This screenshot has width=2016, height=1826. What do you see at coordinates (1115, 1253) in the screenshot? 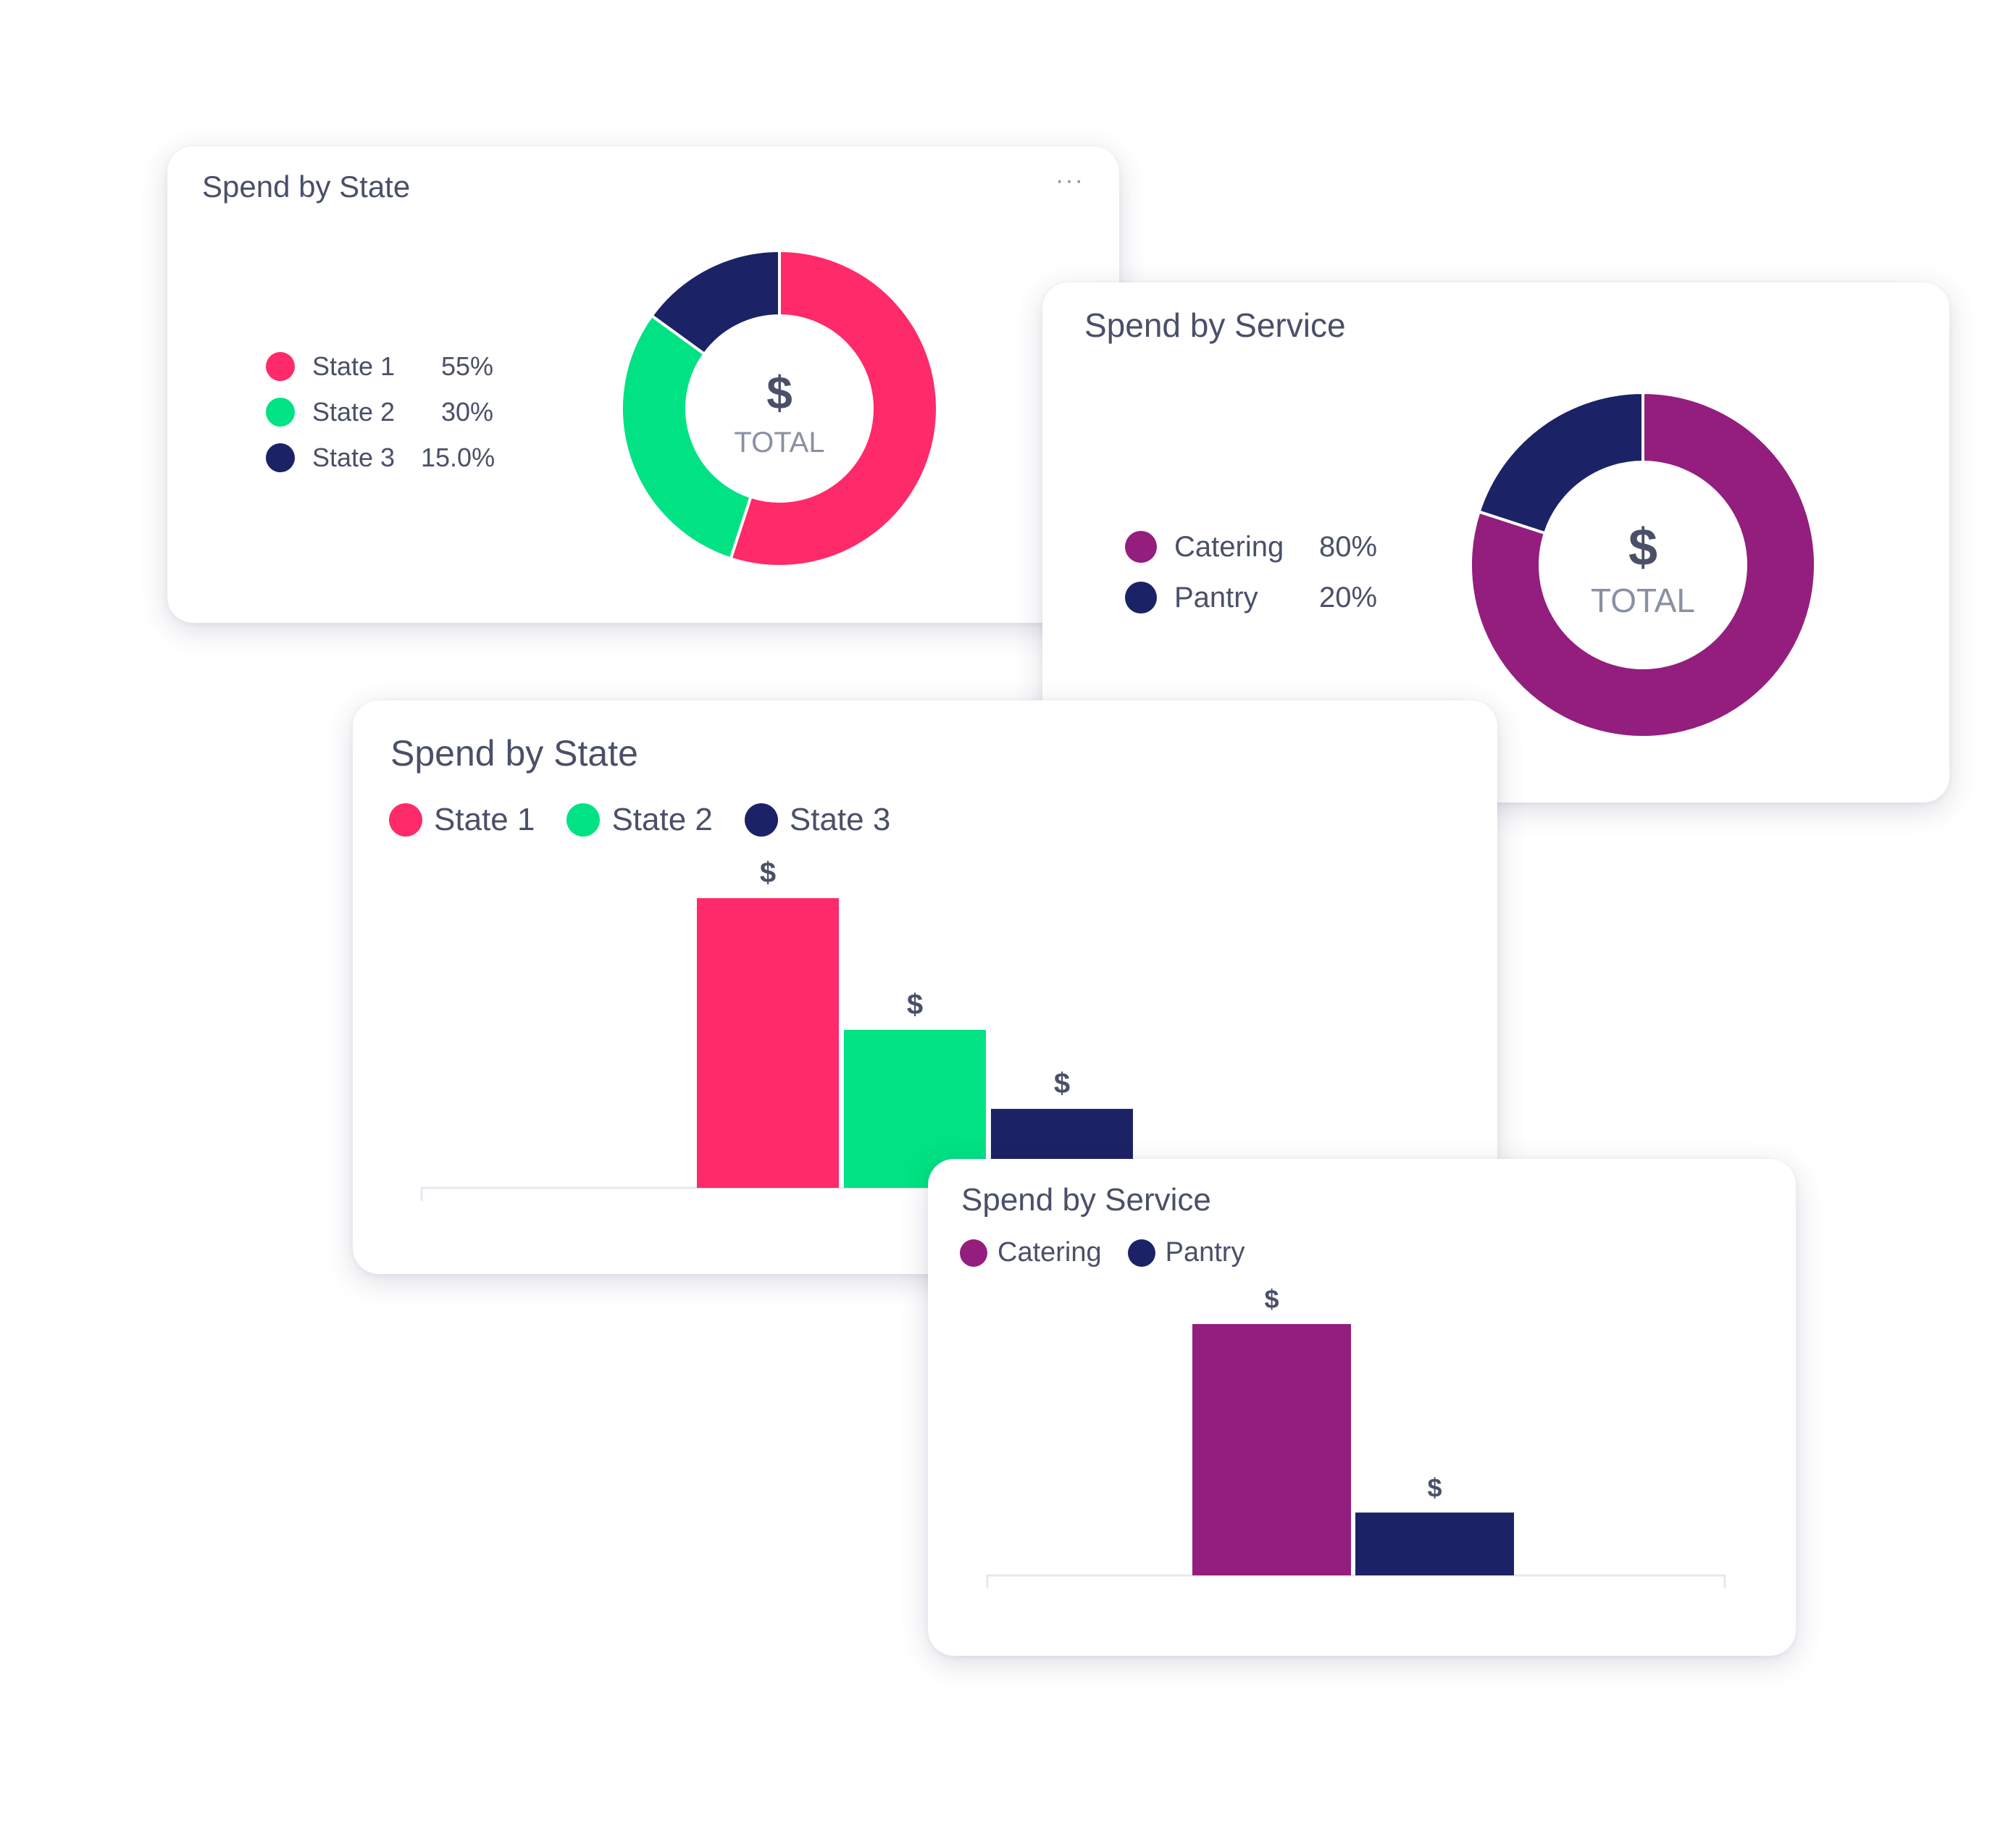
I see `legend: Catering Pantry` at bounding box center [1115, 1253].